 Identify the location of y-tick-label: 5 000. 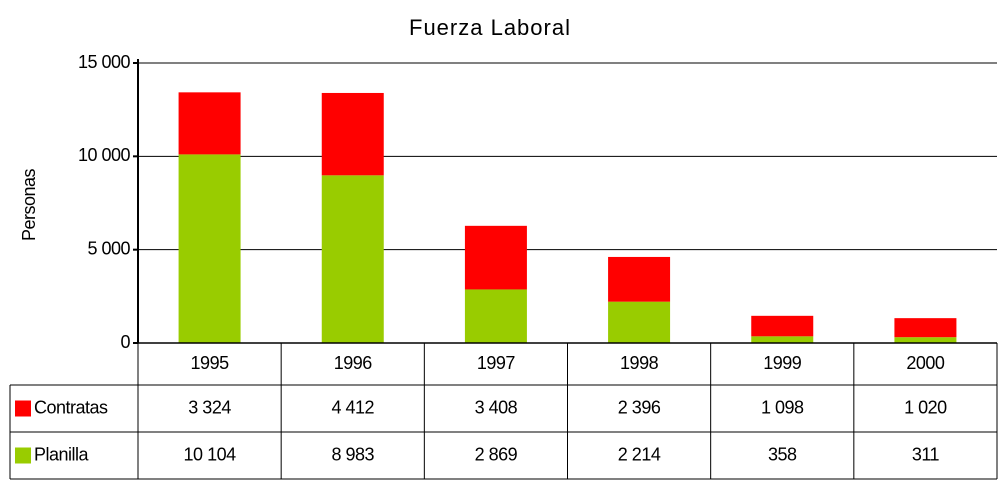
(108, 248).